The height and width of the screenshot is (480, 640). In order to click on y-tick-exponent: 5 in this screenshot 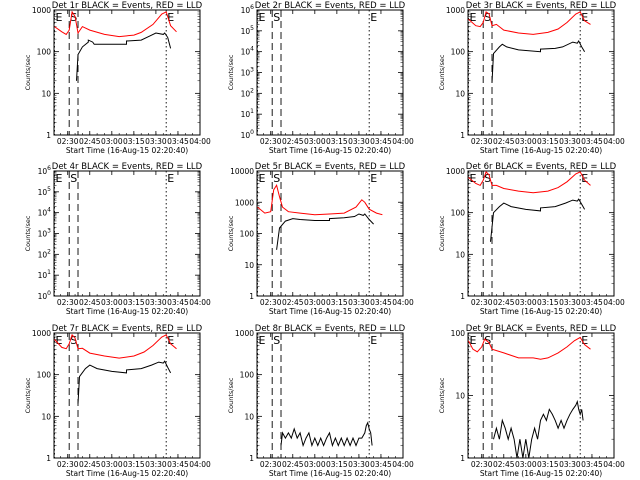, I will do `click(49, 189)`.